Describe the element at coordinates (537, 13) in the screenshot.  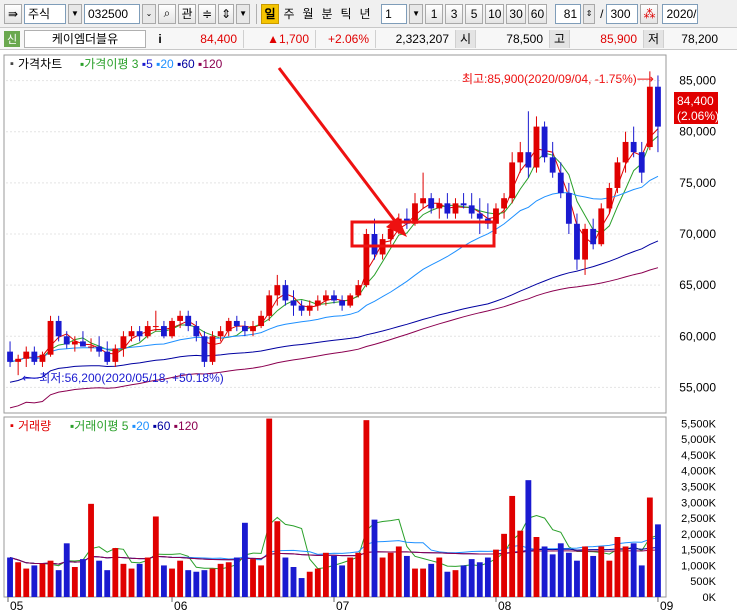
I see `quick-60-button: 60` at that location.